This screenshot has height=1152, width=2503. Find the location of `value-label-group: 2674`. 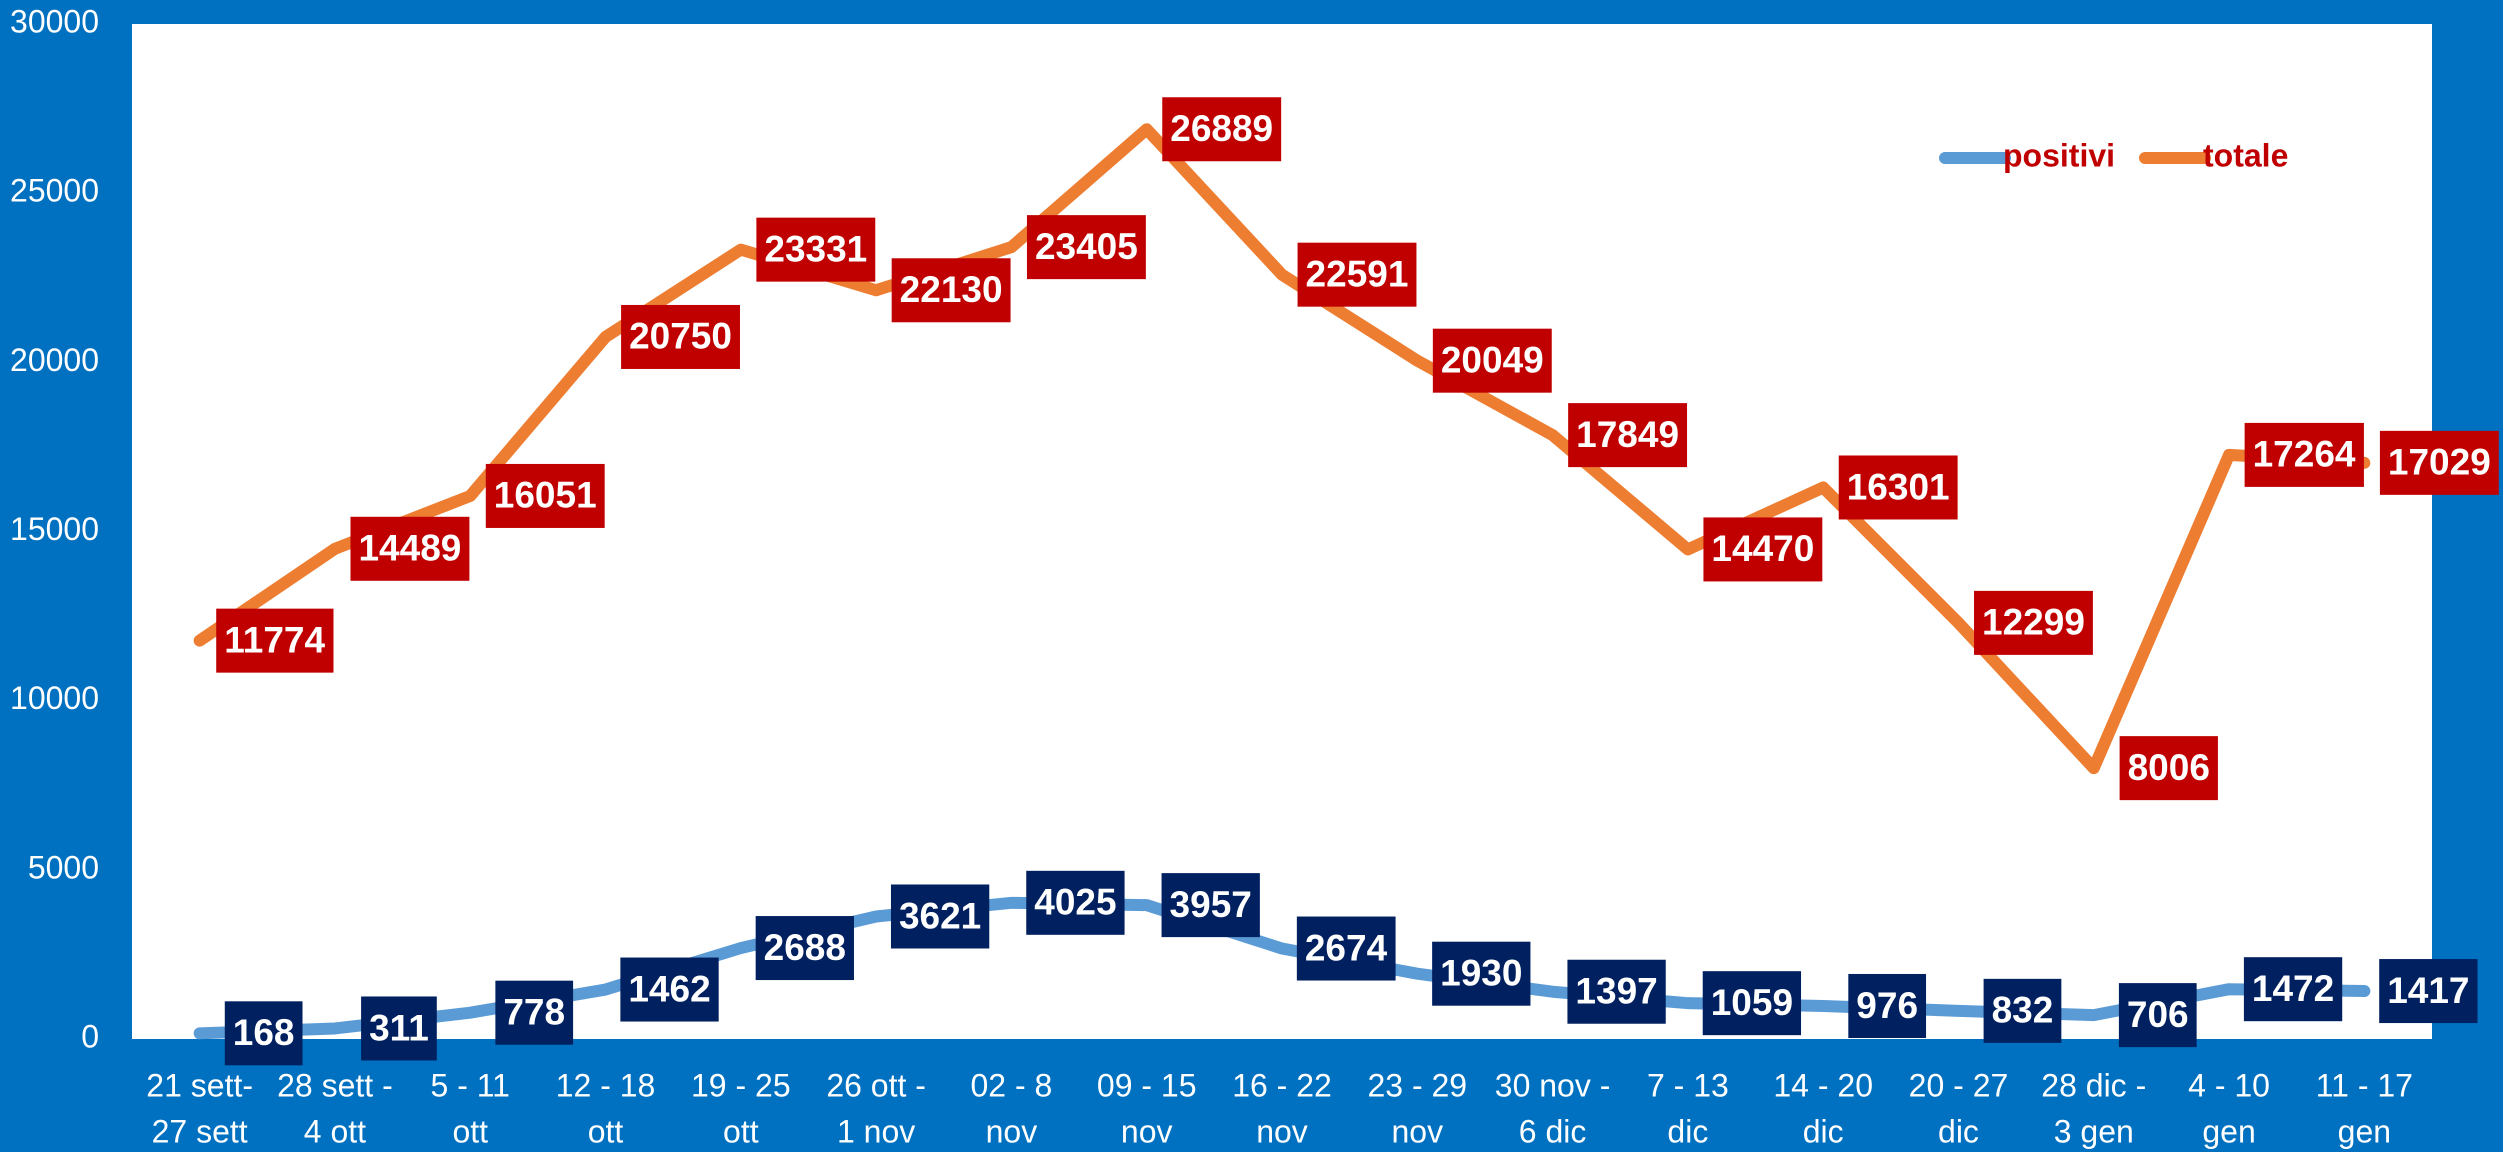

value-label-group: 2674 is located at coordinates (1346, 948).